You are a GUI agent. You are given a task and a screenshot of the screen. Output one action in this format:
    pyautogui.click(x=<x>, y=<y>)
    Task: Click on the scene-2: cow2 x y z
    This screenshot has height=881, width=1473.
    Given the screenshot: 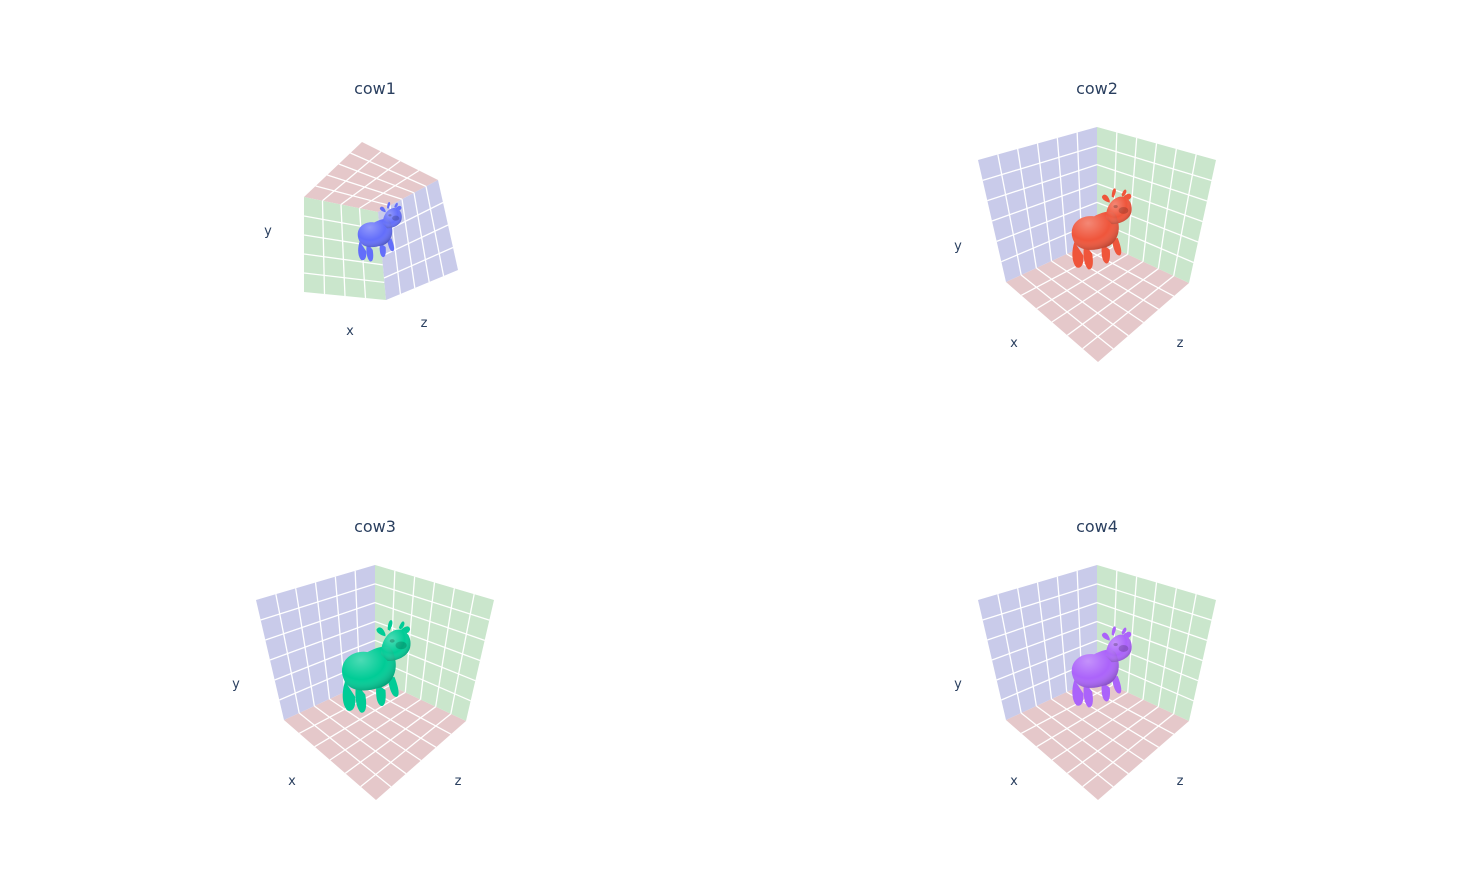 What is the action you would take?
    pyautogui.click(x=1085, y=220)
    